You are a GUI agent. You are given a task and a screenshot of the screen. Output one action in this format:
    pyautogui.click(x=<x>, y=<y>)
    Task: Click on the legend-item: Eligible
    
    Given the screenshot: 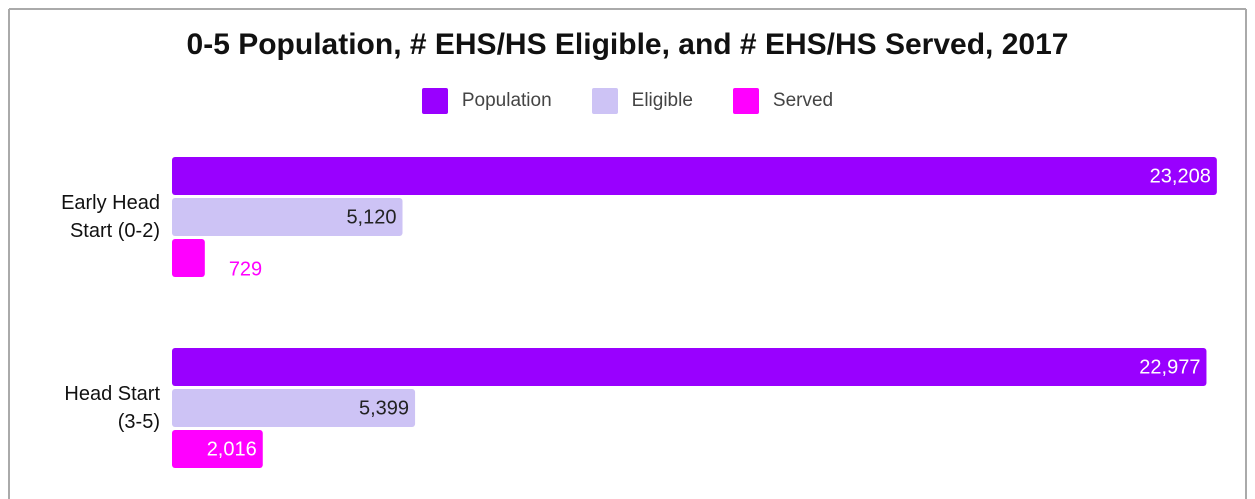 What is the action you would take?
    pyautogui.click(x=642, y=101)
    